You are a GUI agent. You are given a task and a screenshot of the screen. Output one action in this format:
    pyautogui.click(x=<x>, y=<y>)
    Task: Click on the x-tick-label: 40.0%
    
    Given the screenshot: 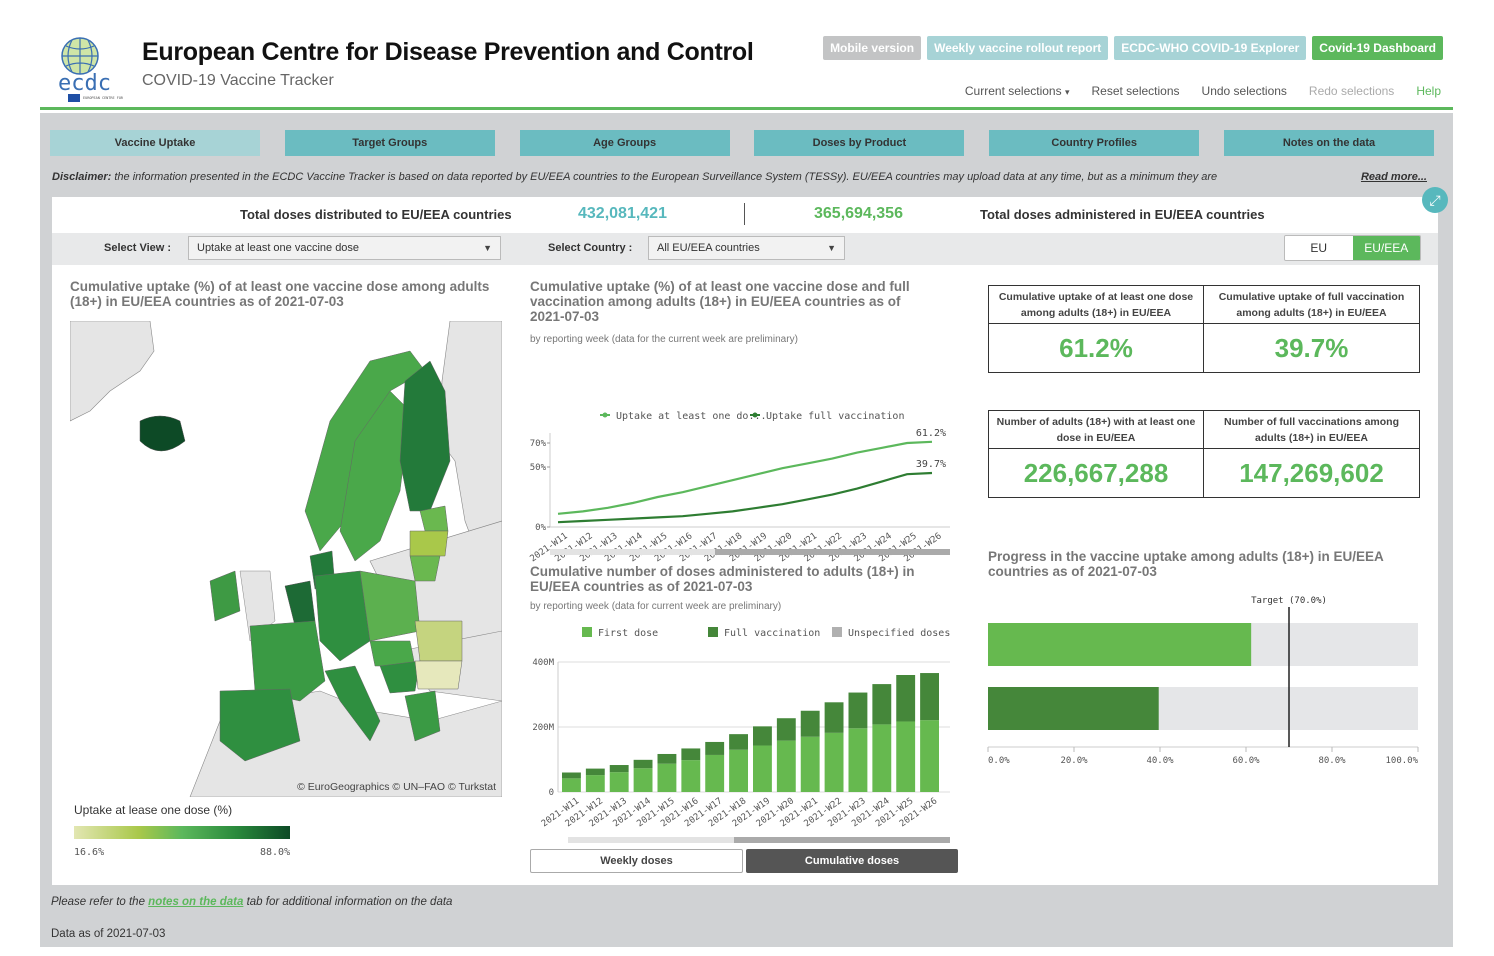 What is the action you would take?
    pyautogui.click(x=1160, y=760)
    